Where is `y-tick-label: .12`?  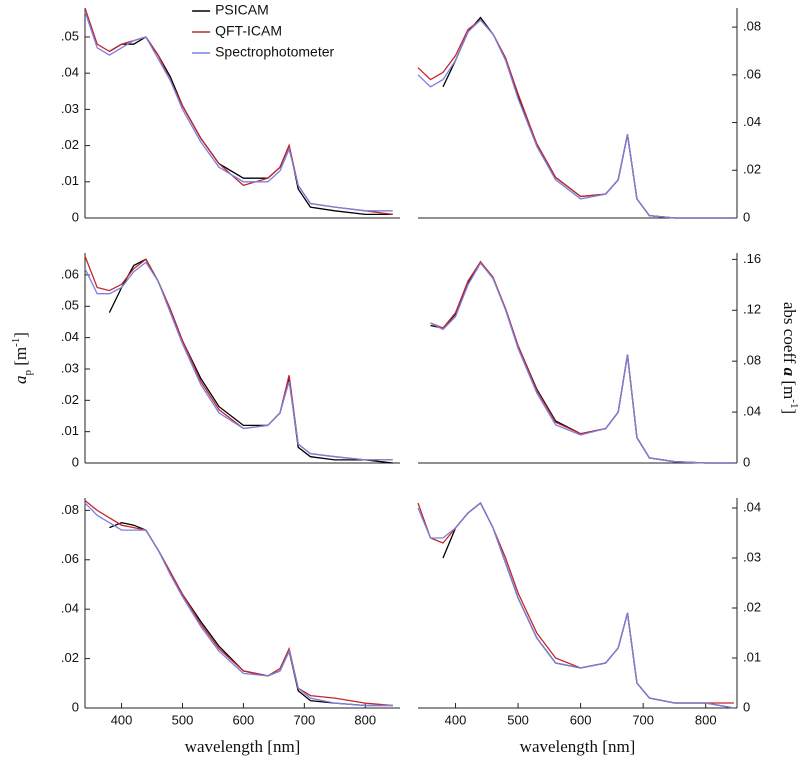
y-tick-label: .12 is located at coordinates (752, 309).